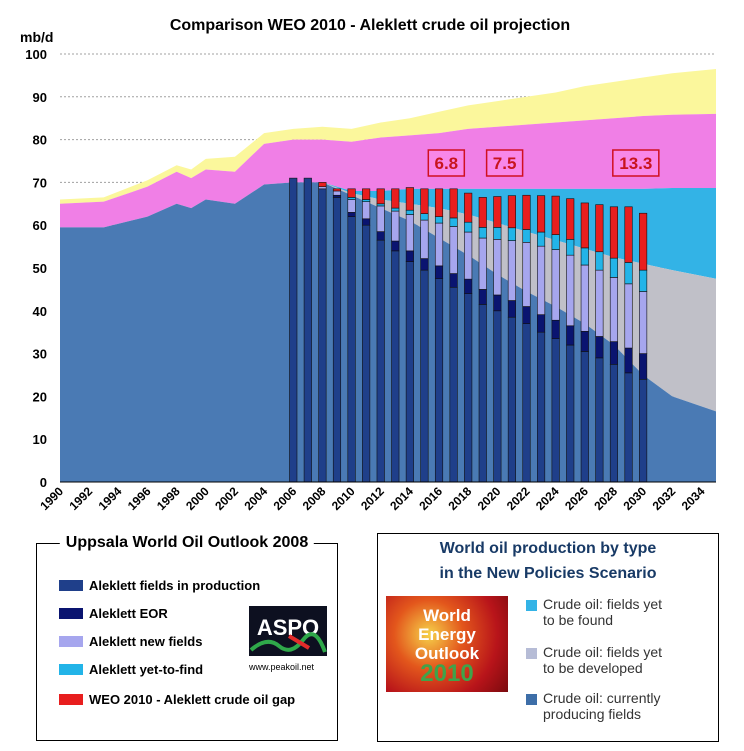  I want to click on x-tick-label: 2028, so click(605, 498).